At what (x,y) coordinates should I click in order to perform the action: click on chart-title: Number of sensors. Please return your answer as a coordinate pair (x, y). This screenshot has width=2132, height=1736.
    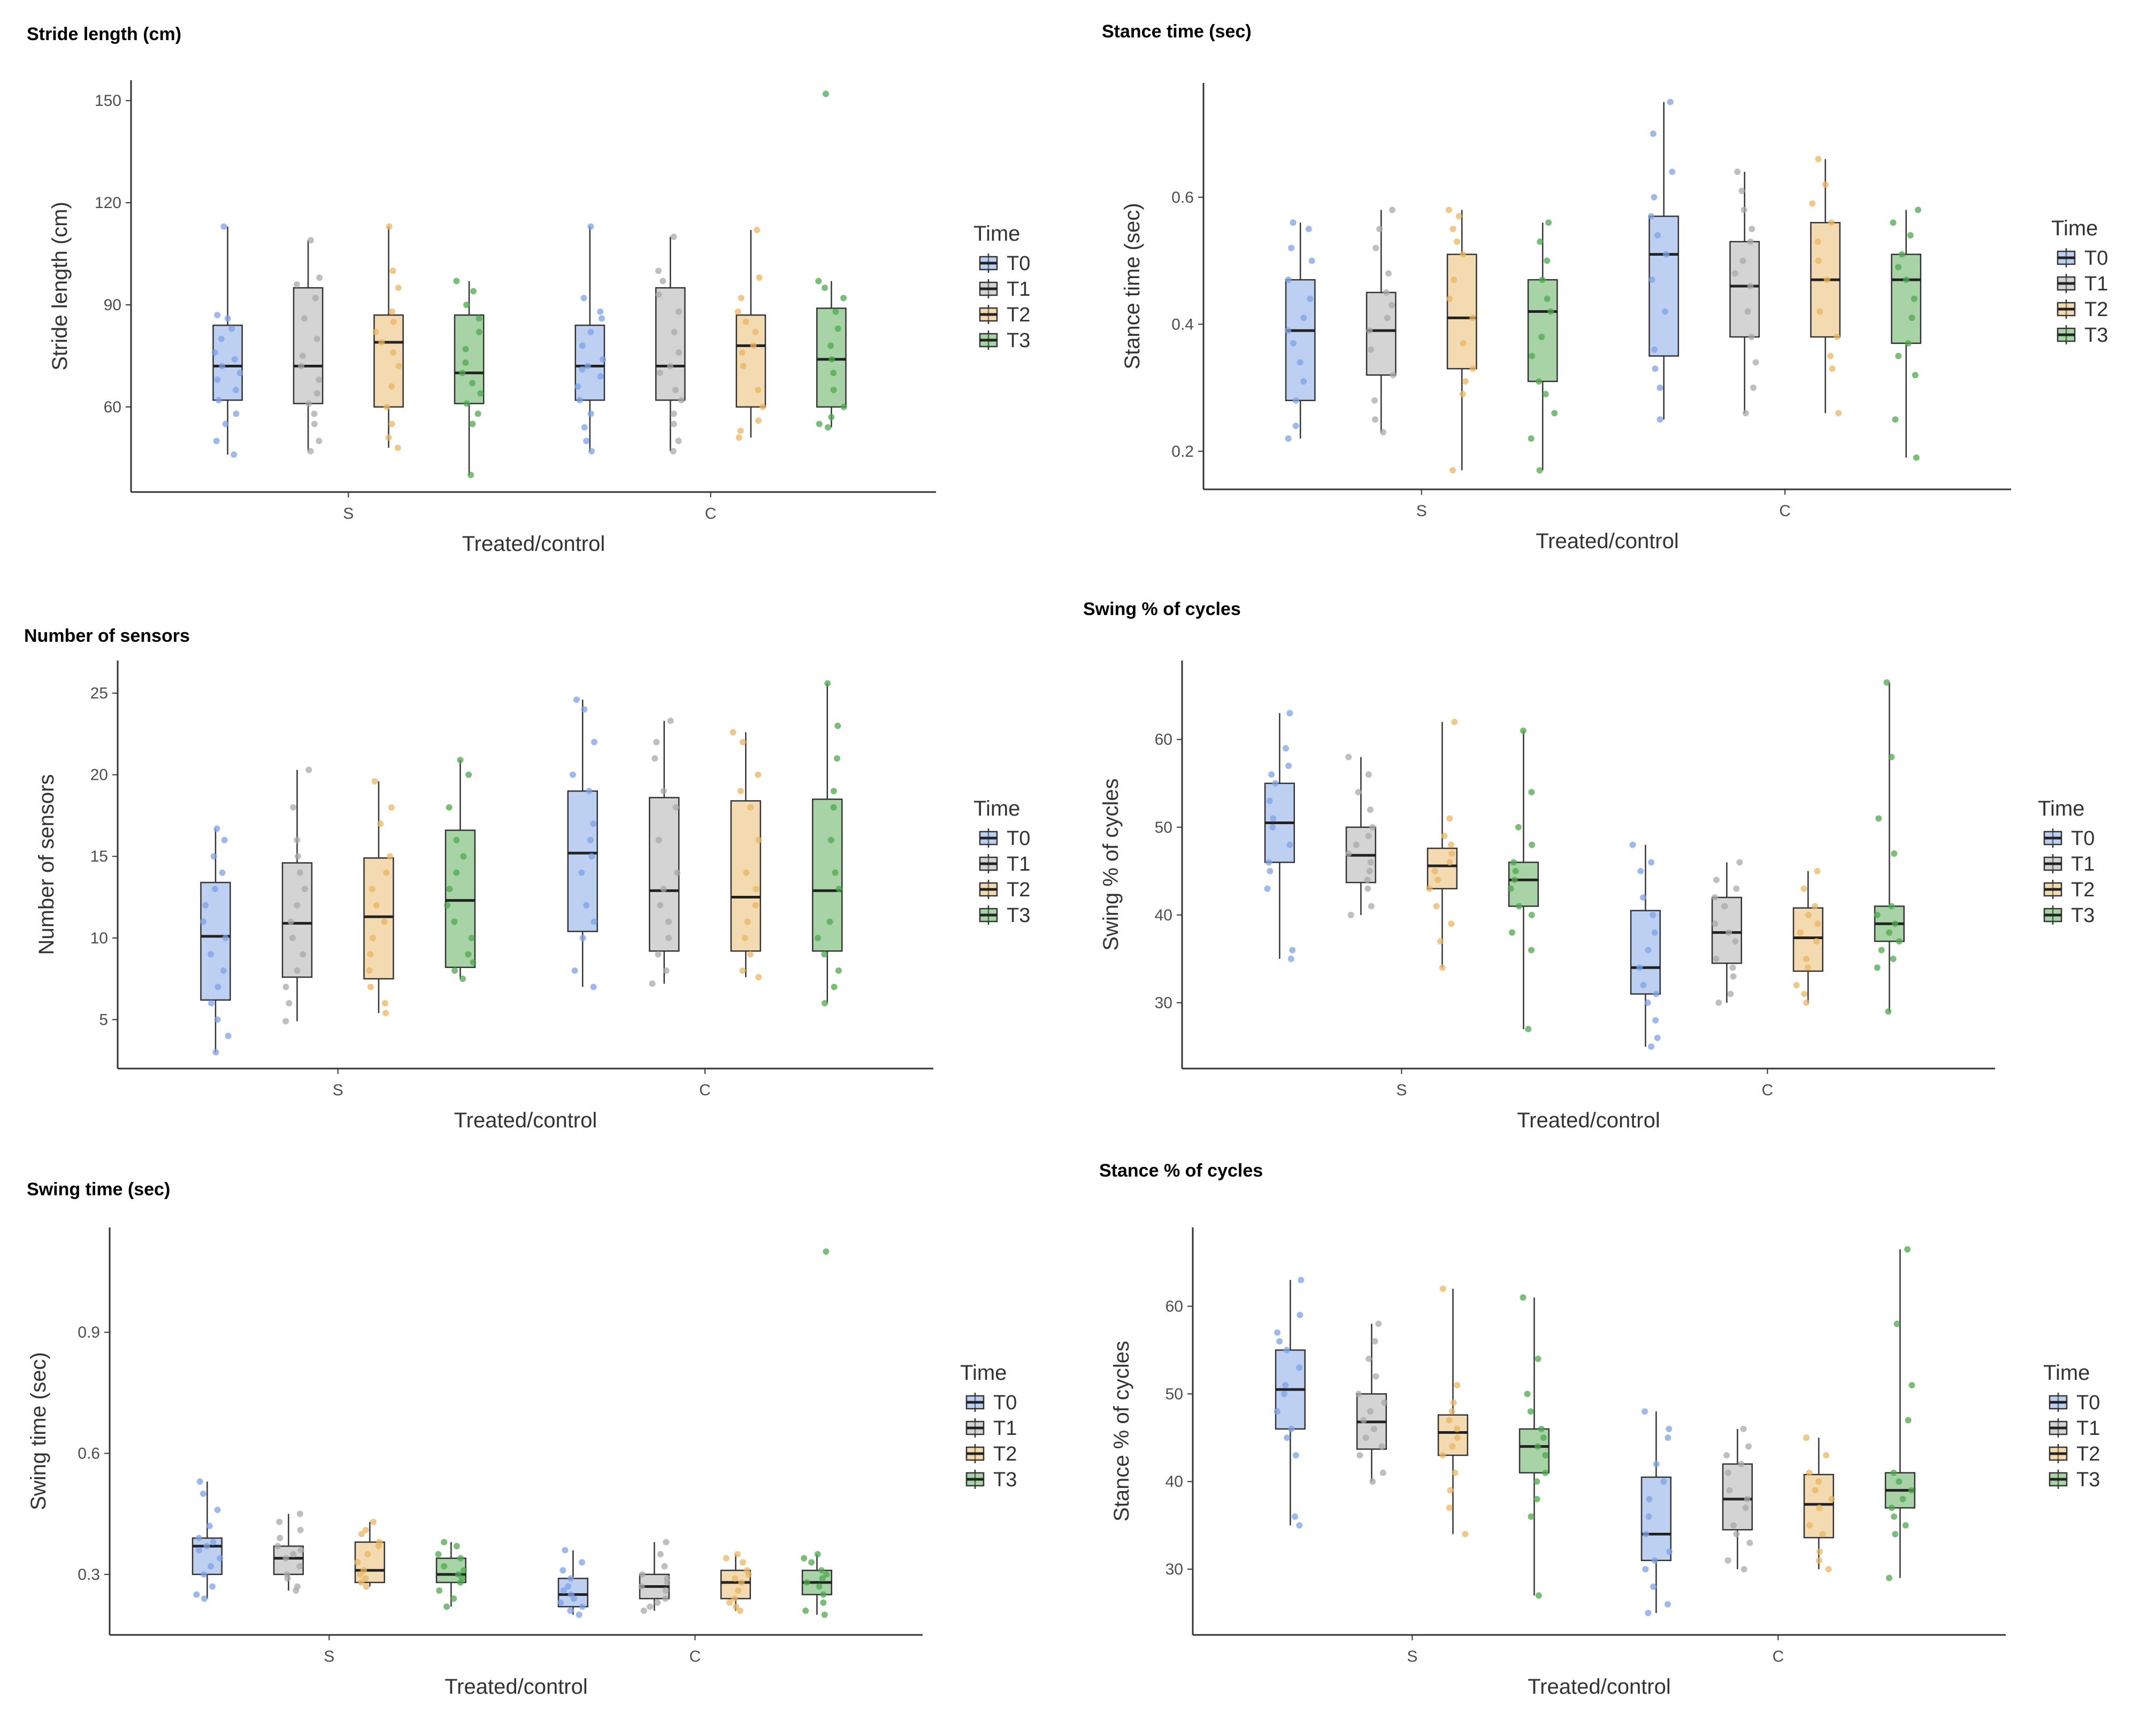
    Looking at the image, I should click on (107, 636).